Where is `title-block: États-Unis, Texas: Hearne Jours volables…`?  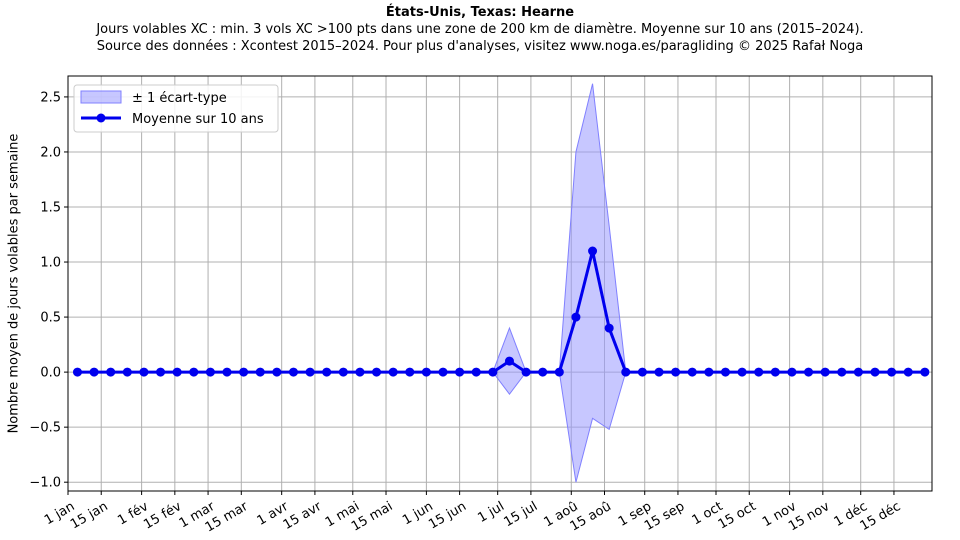 title-block: États-Unis, Texas: Hearne Jours volables… is located at coordinates (480, 29).